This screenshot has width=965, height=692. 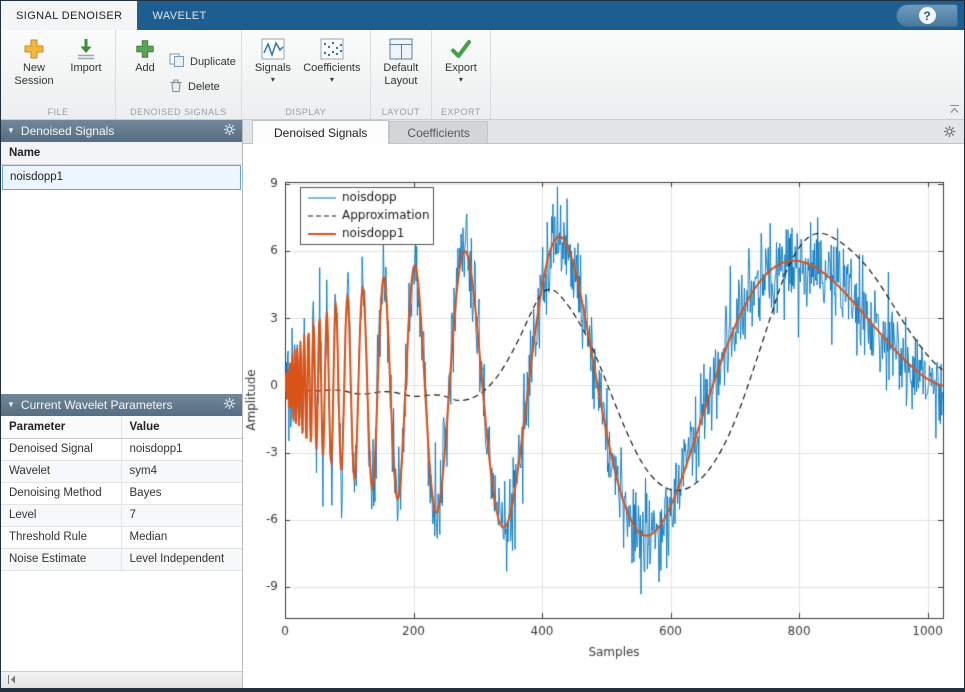 I want to click on param-value: sym4, so click(x=181, y=471).